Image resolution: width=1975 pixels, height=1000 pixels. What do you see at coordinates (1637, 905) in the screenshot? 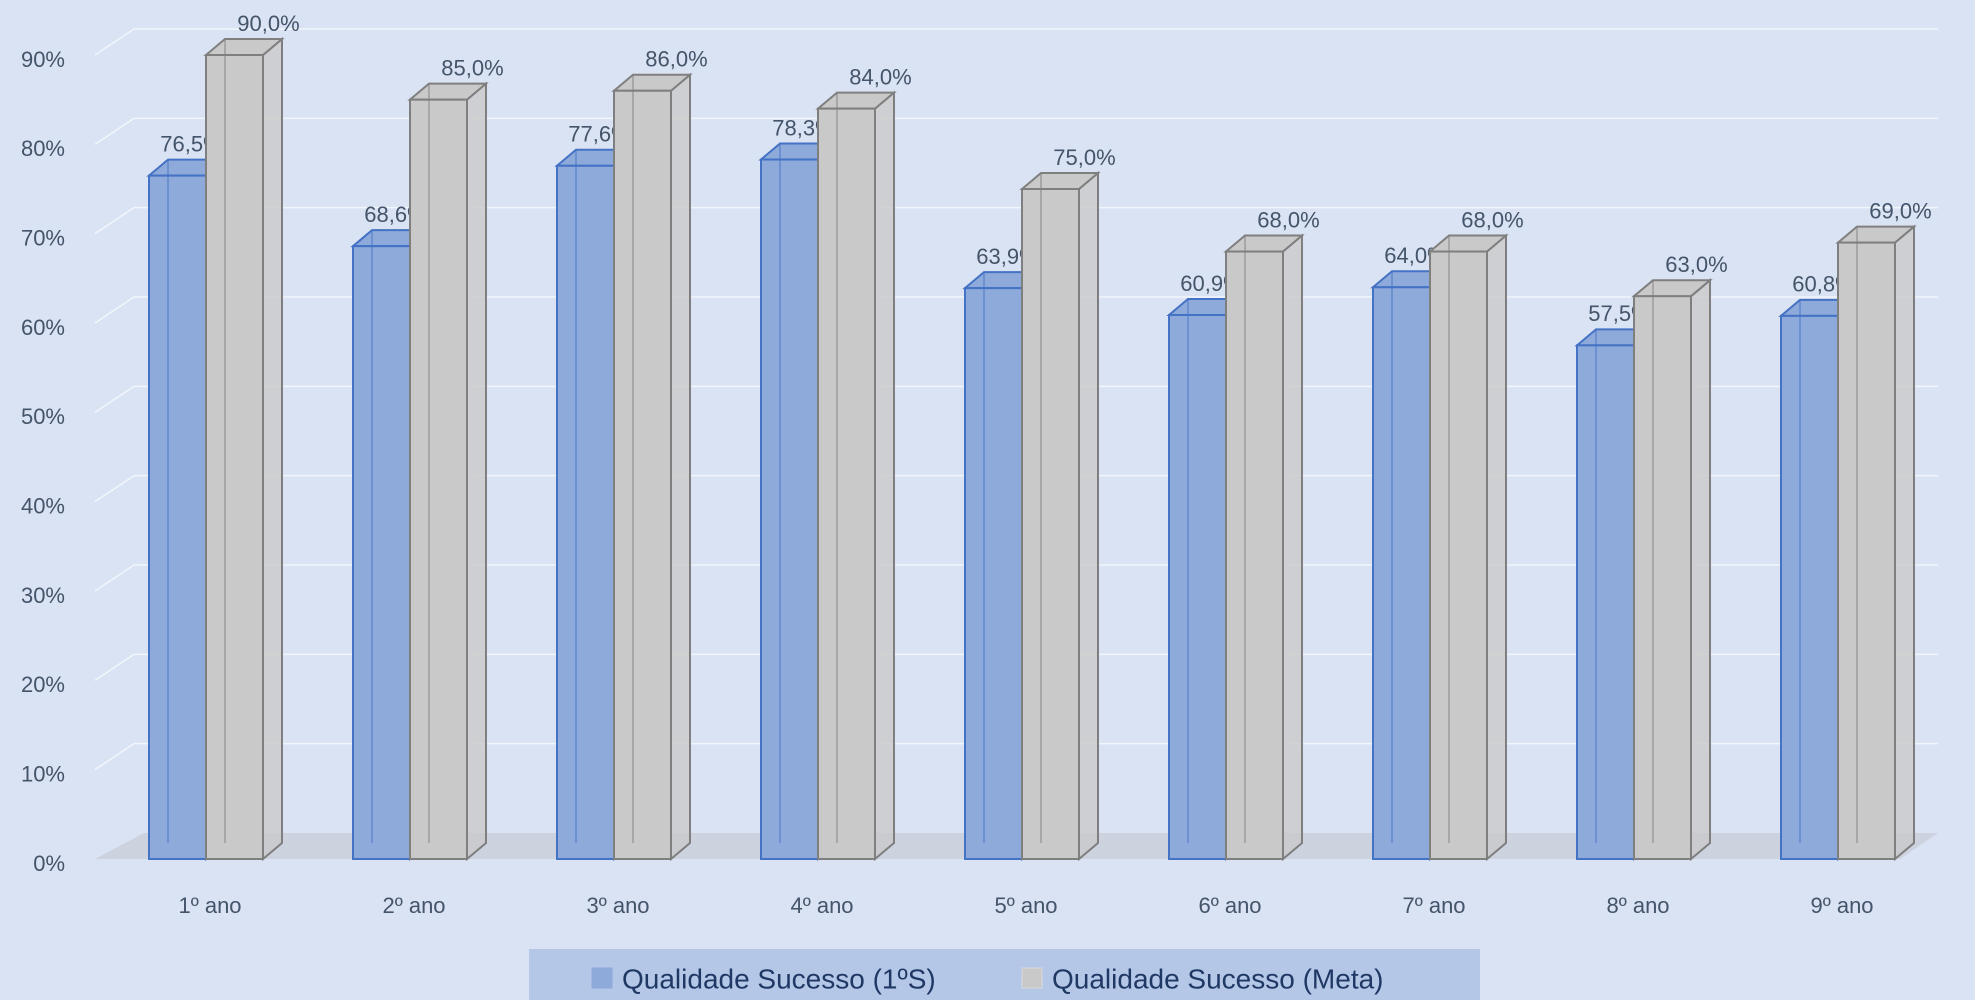
I see `x-tick-label: 8º ano` at bounding box center [1637, 905].